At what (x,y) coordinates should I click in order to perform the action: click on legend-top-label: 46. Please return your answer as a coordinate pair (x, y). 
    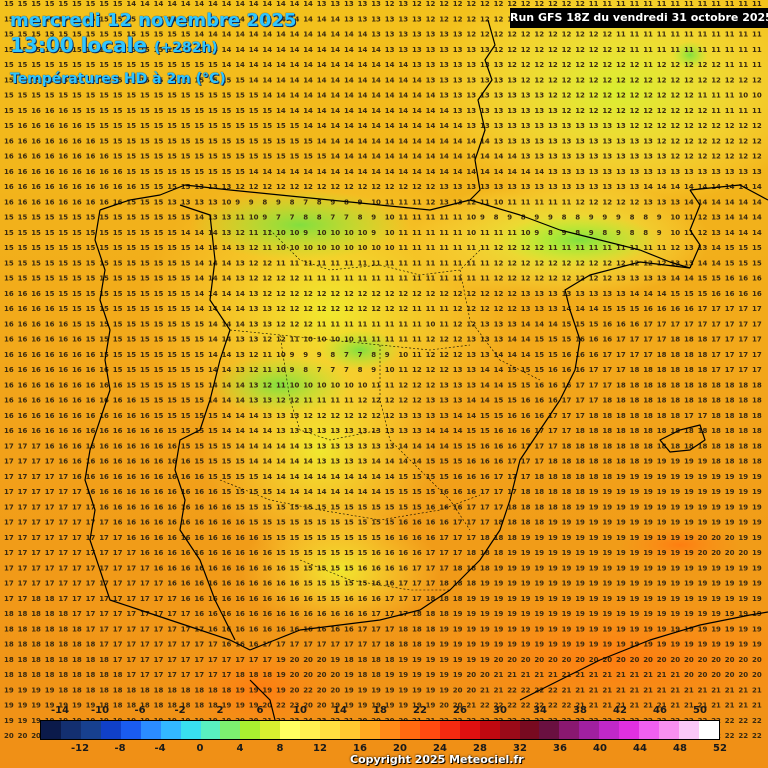
    Looking at the image, I should click on (660, 710).